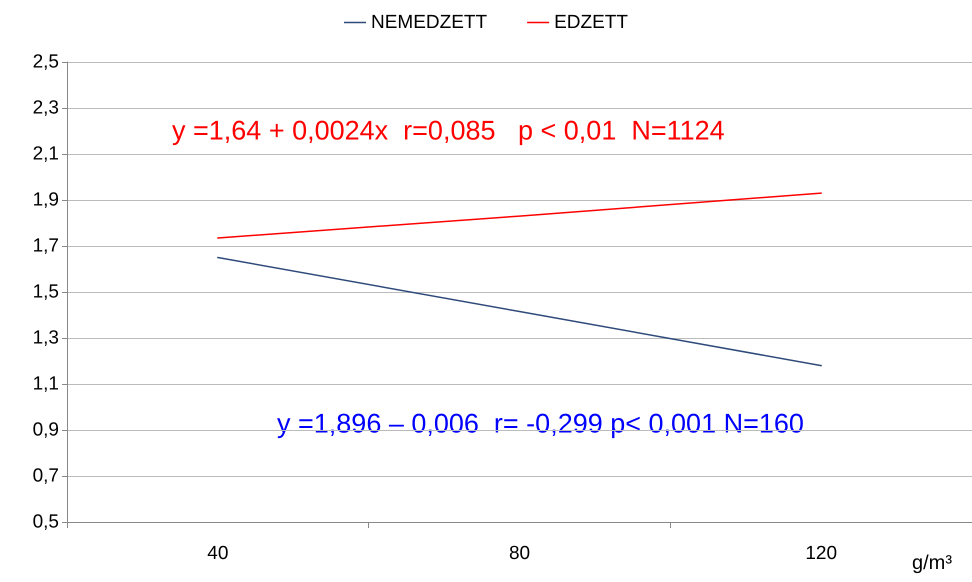  I want to click on legend-label: EDZETT, so click(591, 22).